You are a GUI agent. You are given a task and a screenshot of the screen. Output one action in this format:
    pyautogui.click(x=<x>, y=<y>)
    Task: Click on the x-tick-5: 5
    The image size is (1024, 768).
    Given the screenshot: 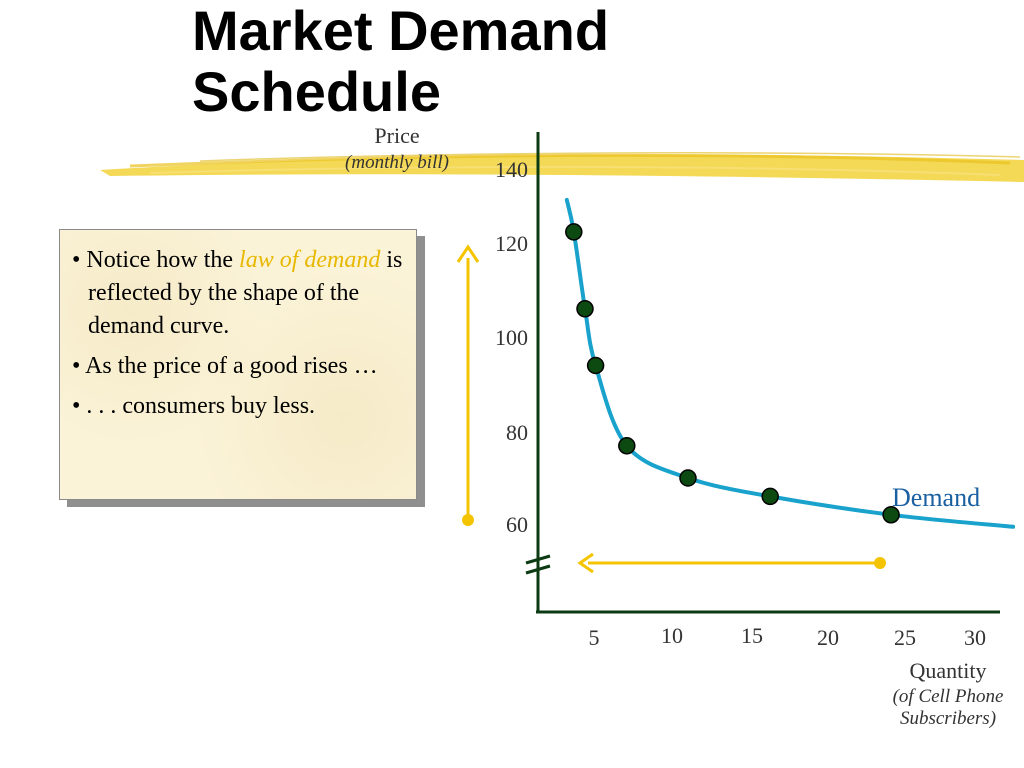 What is the action you would take?
    pyautogui.click(x=594, y=637)
    